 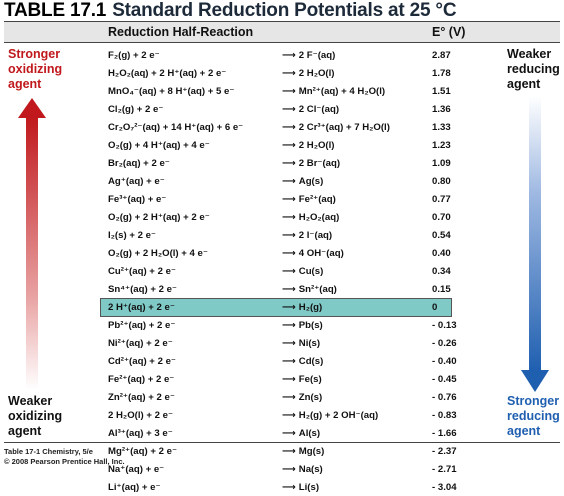 I want to click on products-text: H₂(g) + 2 OH⁻(aq), so click(x=338, y=415).